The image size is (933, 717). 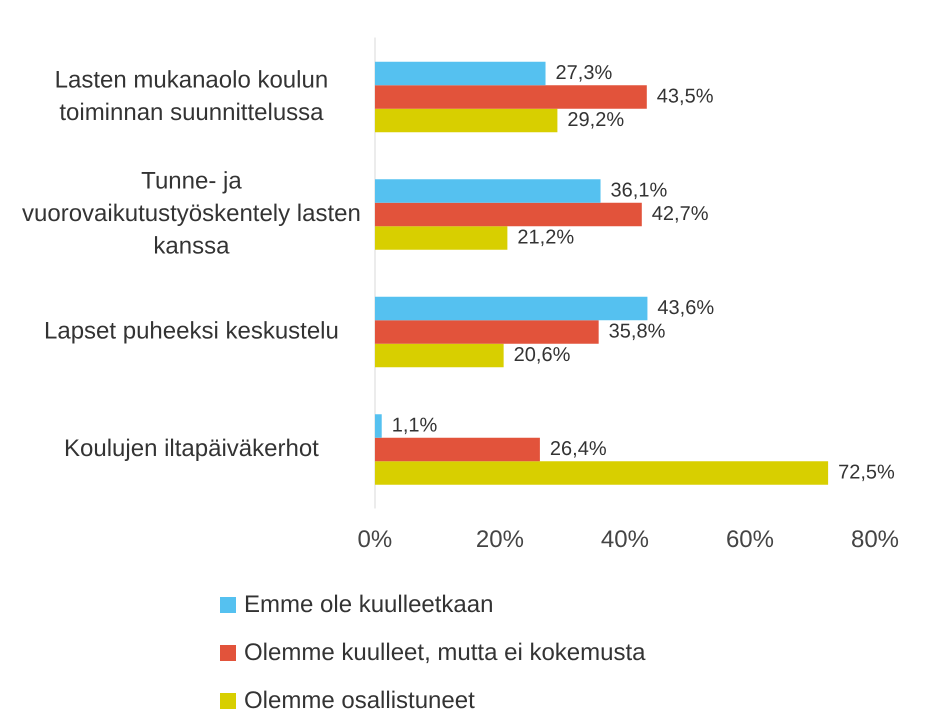 What do you see at coordinates (578, 449) in the screenshot?
I see `data-label: 26,4%` at bounding box center [578, 449].